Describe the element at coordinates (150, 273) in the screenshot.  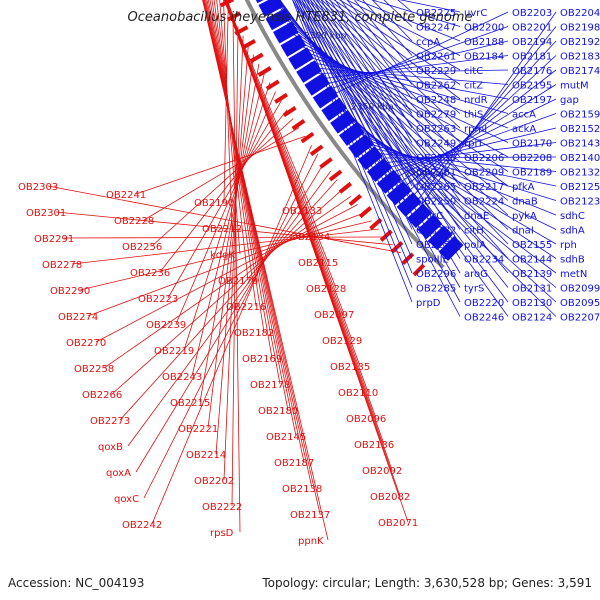
I see `reverse-gene-label: OB2236` at that location.